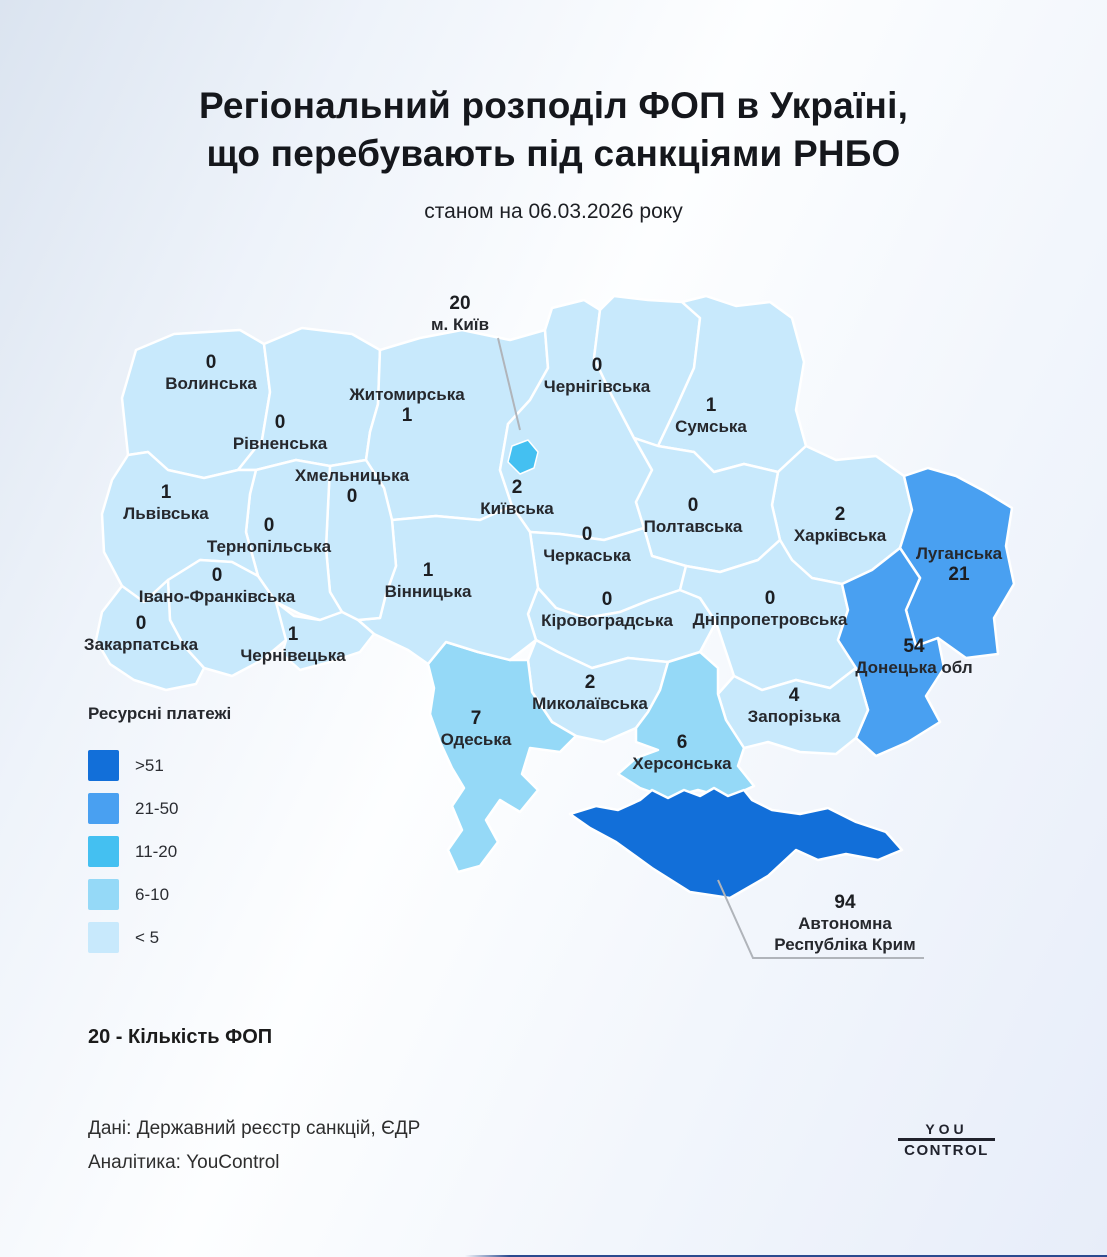 This screenshot has height=1257, width=1107. What do you see at coordinates (184, 1162) in the screenshot?
I see `source-analytics-line: Аналітика: YouControl` at bounding box center [184, 1162].